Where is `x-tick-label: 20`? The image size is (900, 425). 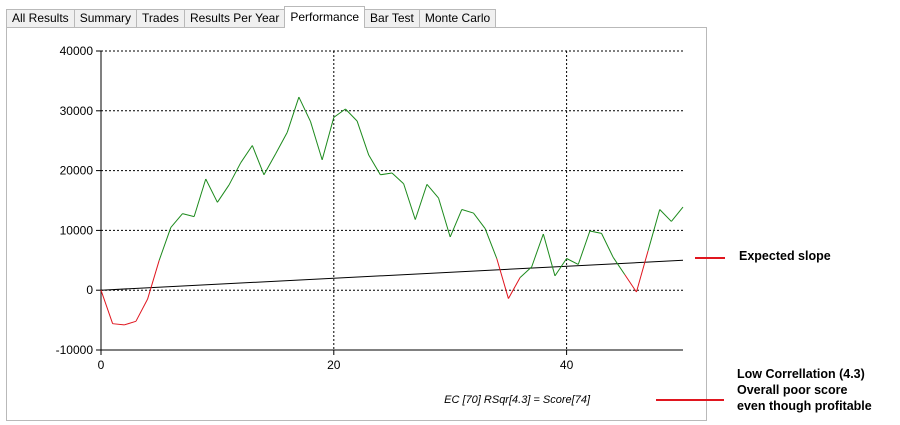 x-tick-label: 20 is located at coordinates (334, 365).